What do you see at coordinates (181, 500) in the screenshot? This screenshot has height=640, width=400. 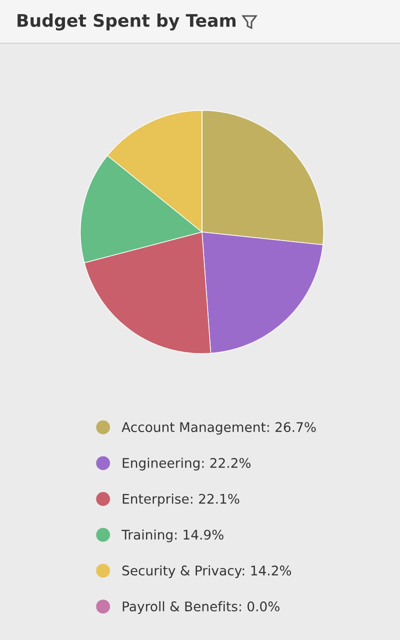 I see `legend-label: Enterprise: 22.1%` at bounding box center [181, 500].